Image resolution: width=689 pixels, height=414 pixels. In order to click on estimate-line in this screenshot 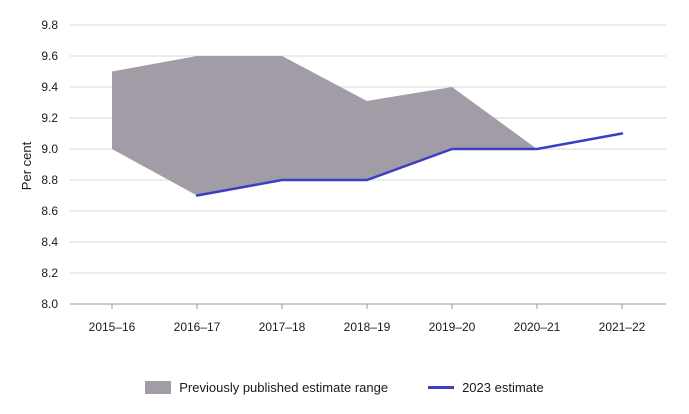, I will do `click(409, 164)`.